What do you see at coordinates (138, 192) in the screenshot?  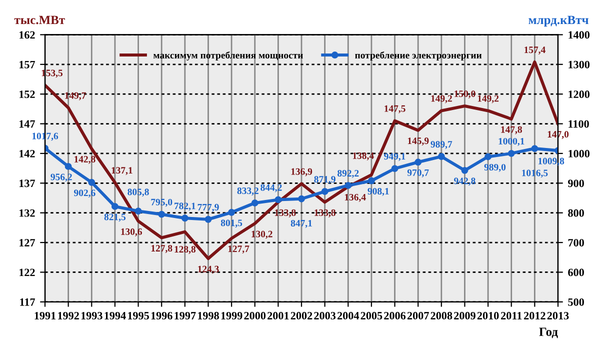 I see `data-label: 805,8` at bounding box center [138, 192].